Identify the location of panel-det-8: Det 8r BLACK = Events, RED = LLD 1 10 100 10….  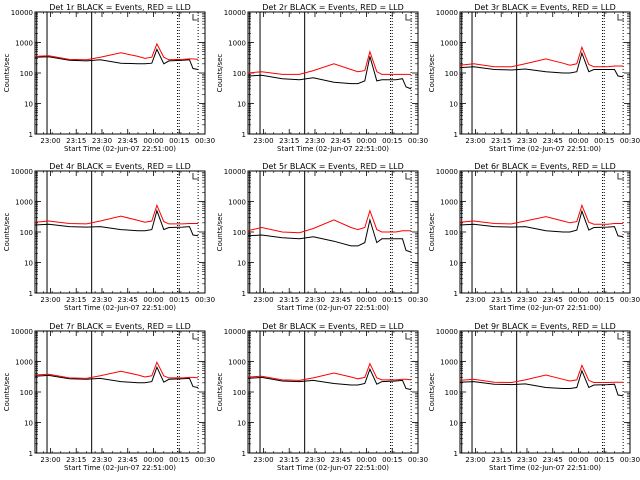
(322, 397).